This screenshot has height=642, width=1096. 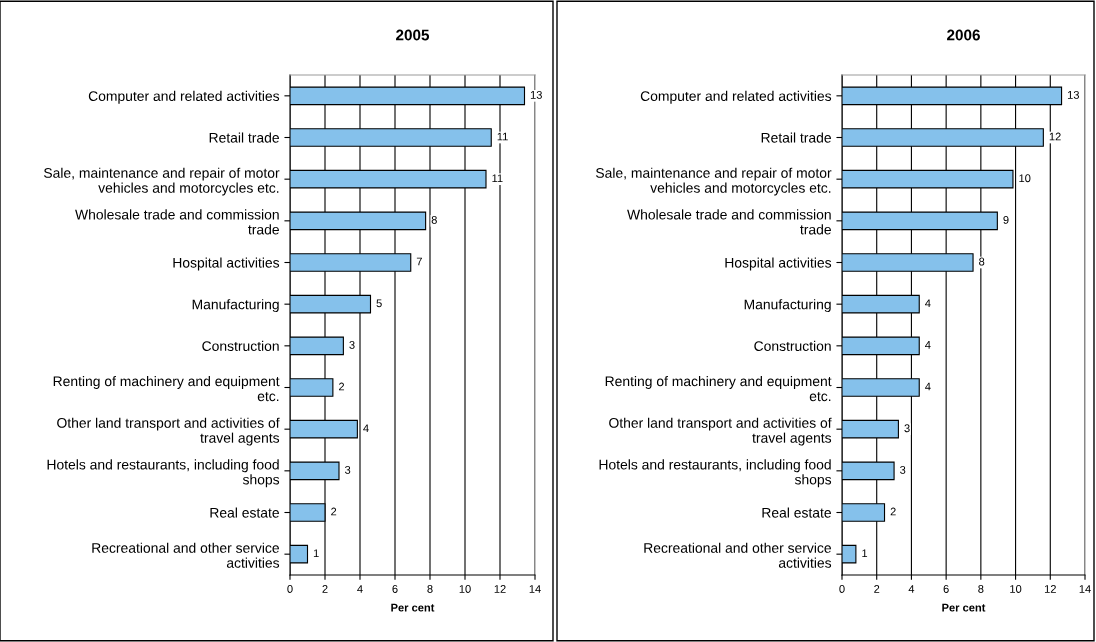 I want to click on data-label: 7, so click(x=419, y=261).